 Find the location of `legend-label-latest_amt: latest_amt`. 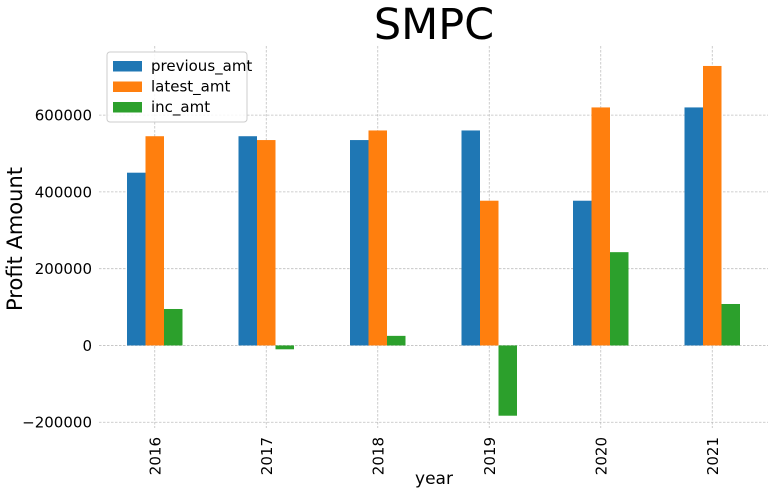

legend-label-latest_amt: latest_amt is located at coordinates (190, 87).